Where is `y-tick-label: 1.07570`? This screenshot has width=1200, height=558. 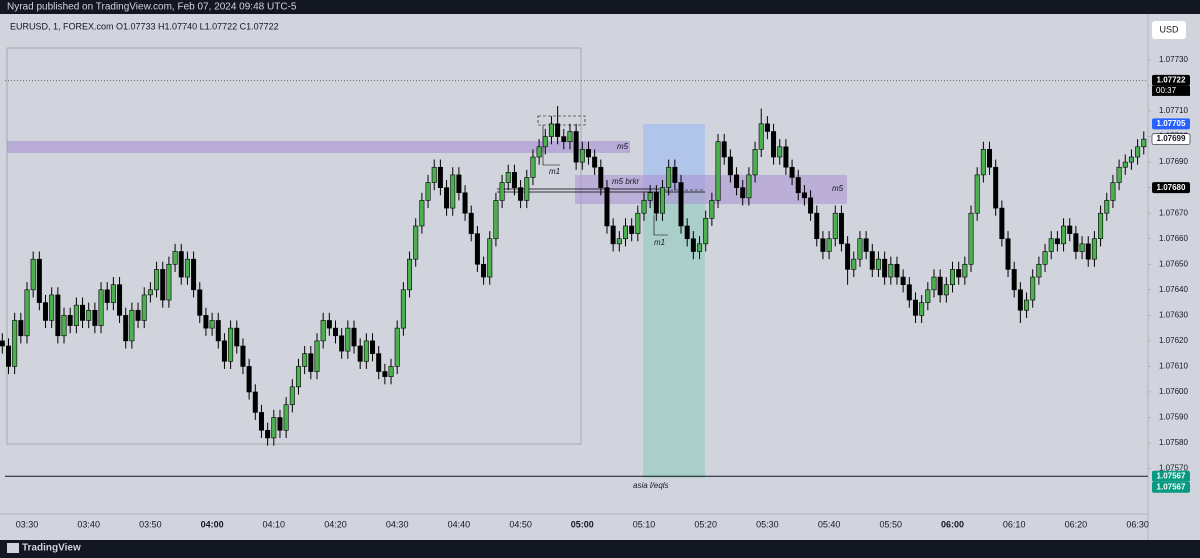 y-tick-label: 1.07570 is located at coordinates (1173, 468).